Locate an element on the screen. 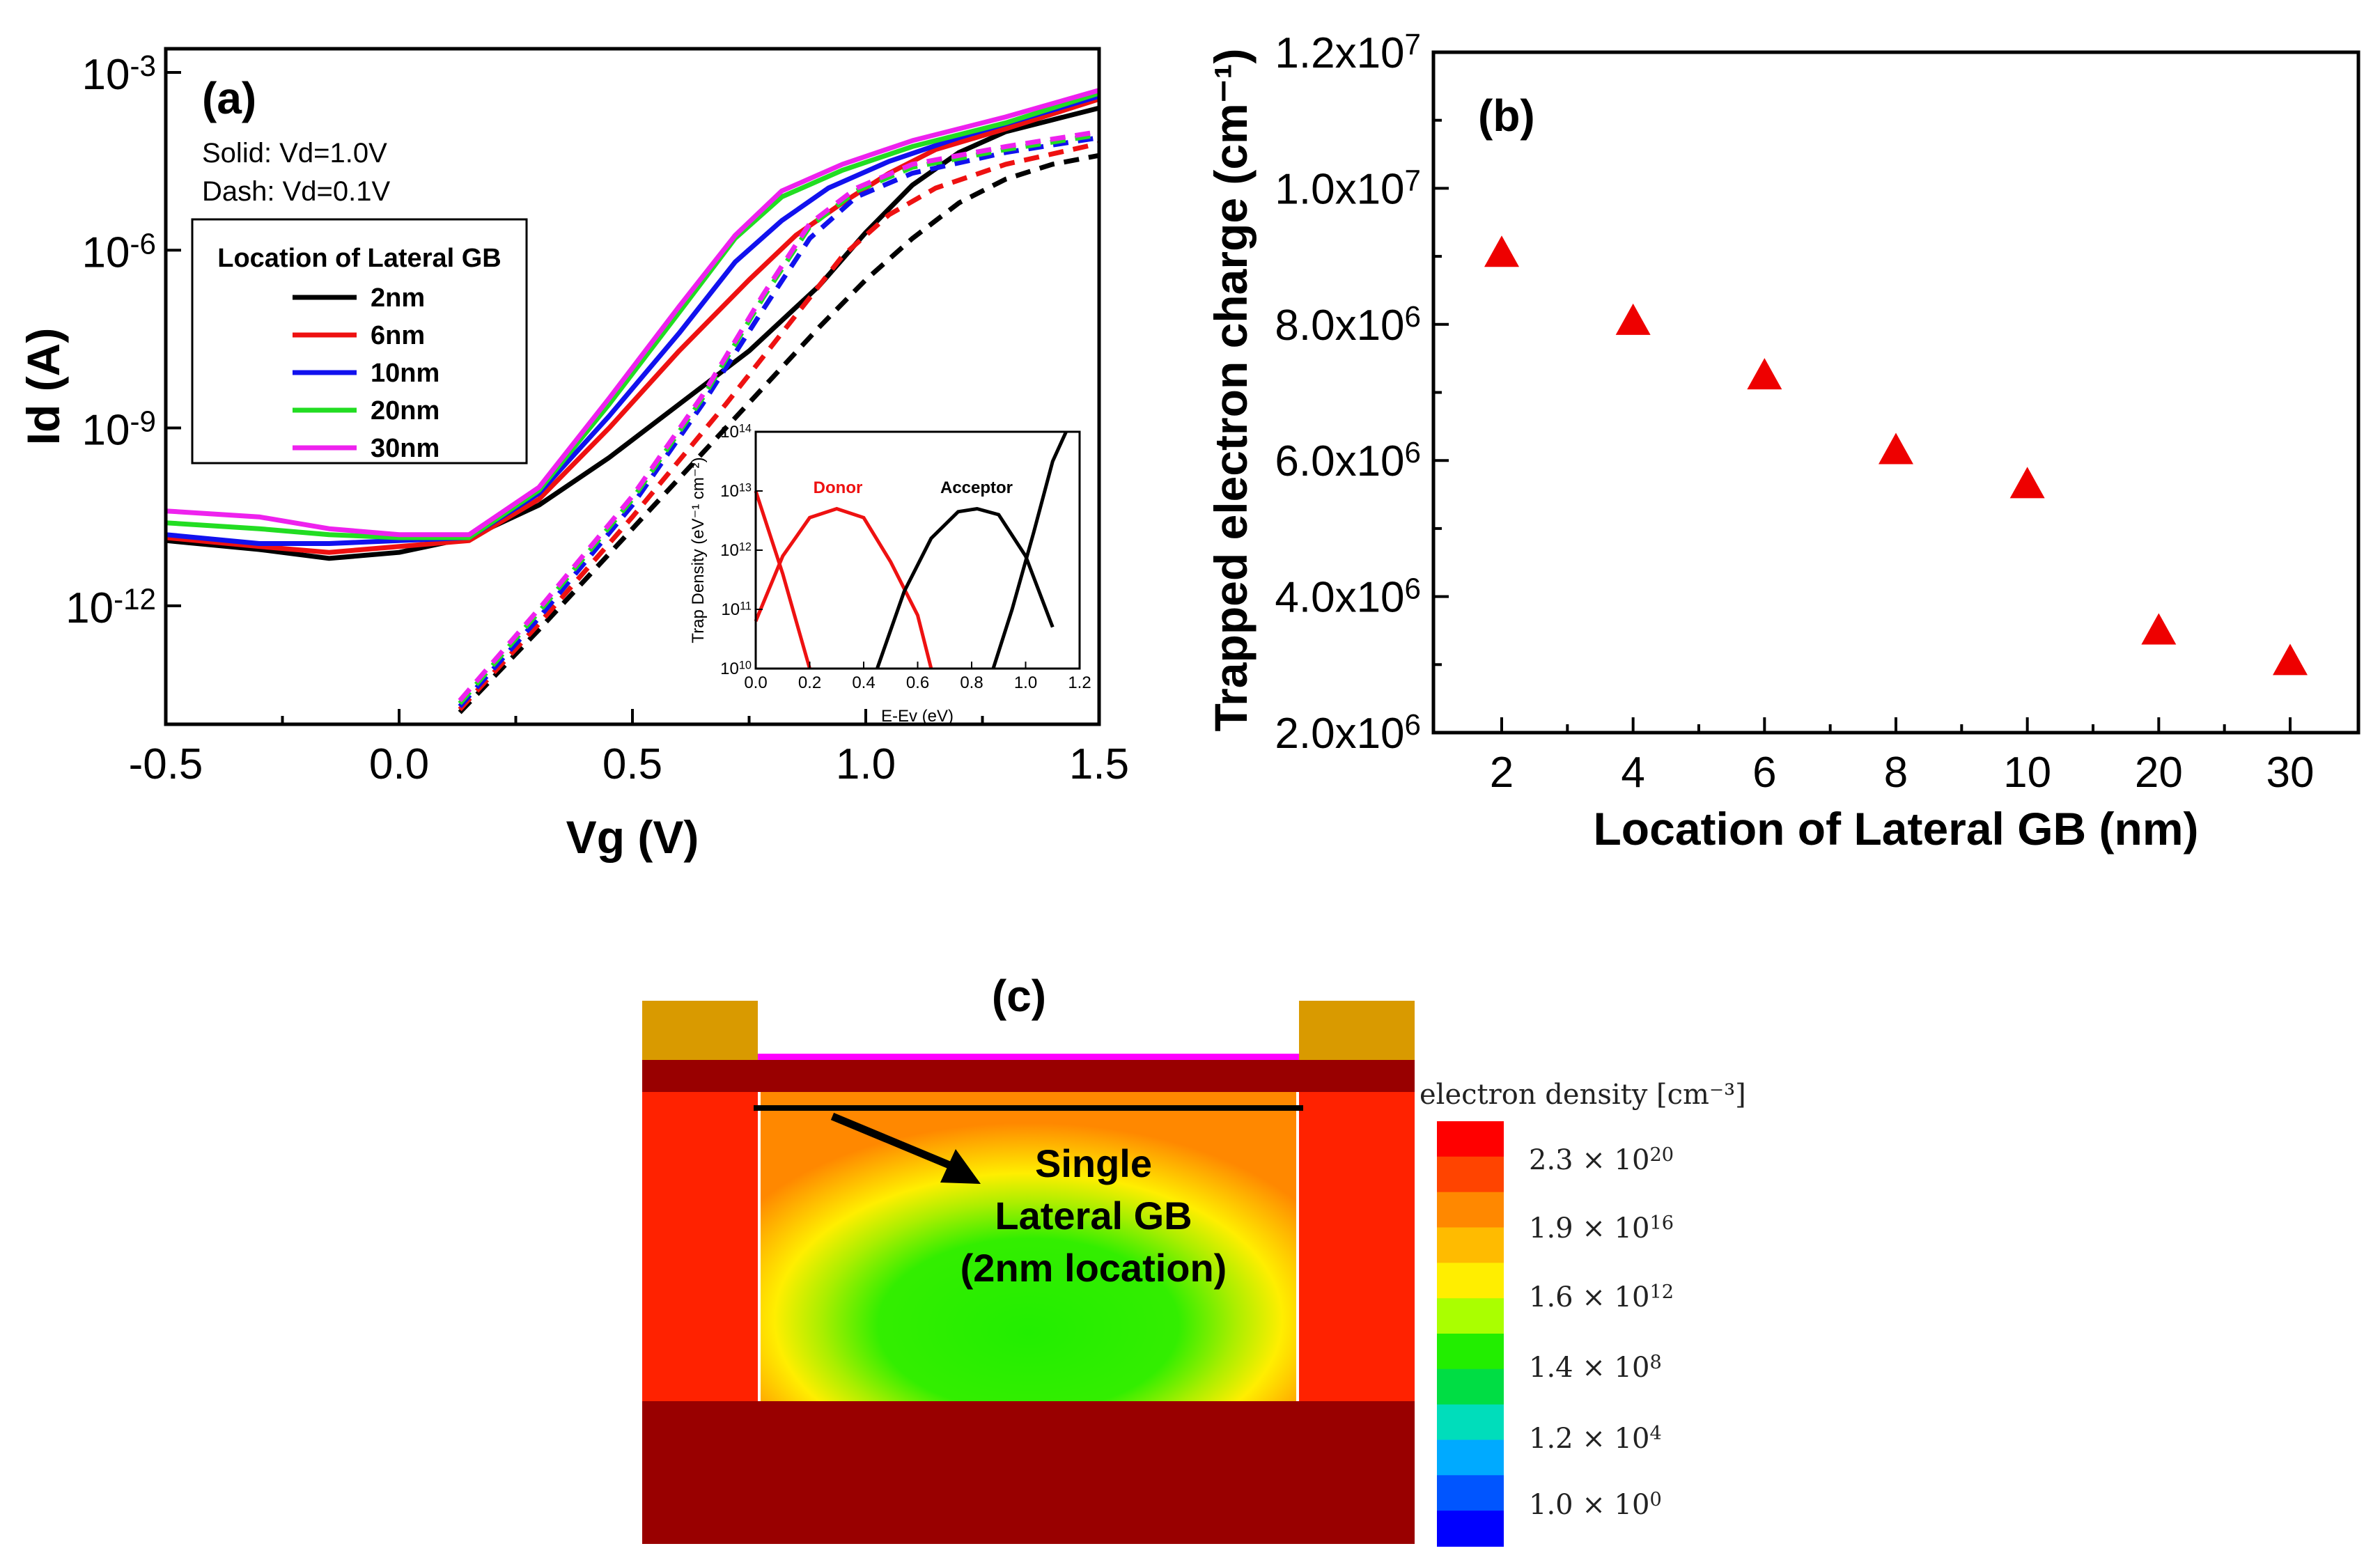 The image size is (2380, 1553). panel-b-xlabel: Location of Lateral GB (nm) is located at coordinates (1896, 828).